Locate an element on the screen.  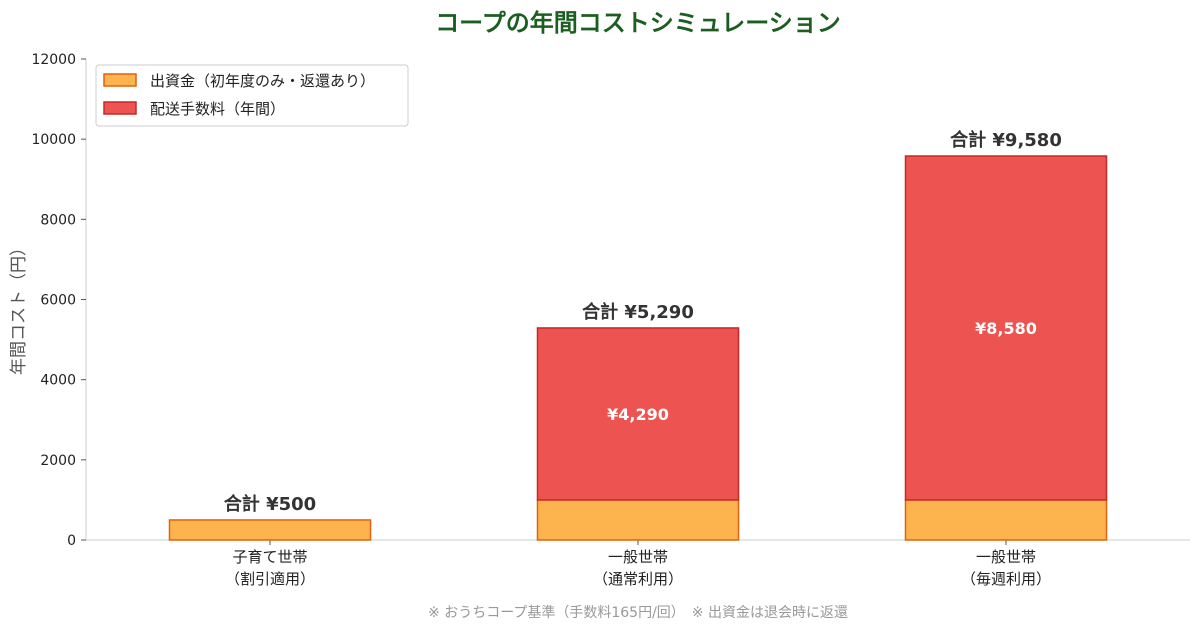
x-tick-label-line1: 子育て世帯 is located at coordinates (269, 557).